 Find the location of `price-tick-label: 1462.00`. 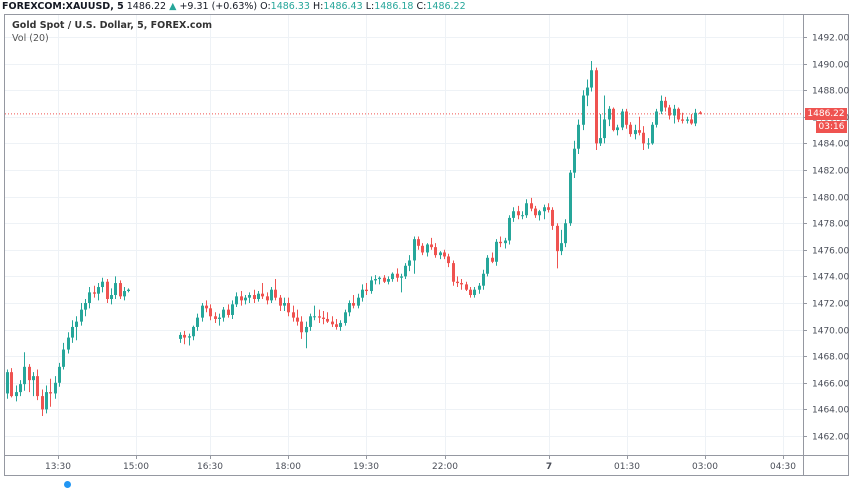

price-tick-label: 1462.00 is located at coordinates (830, 438).